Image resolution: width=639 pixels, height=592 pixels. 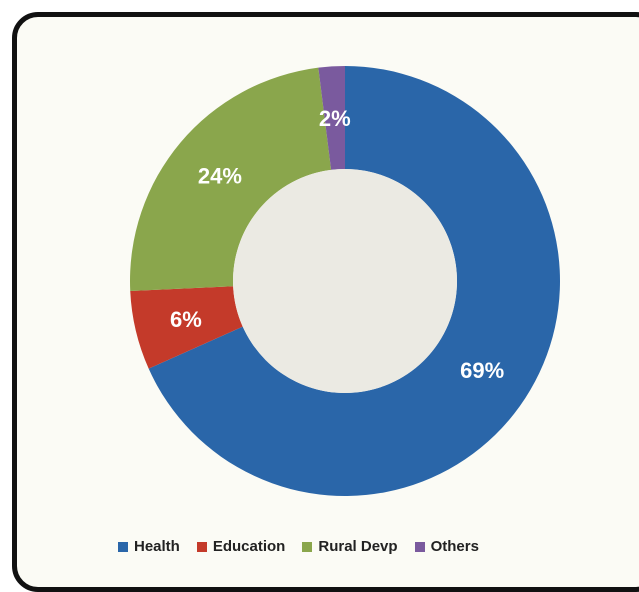 I want to click on data-label-education: 6%, so click(x=186, y=319).